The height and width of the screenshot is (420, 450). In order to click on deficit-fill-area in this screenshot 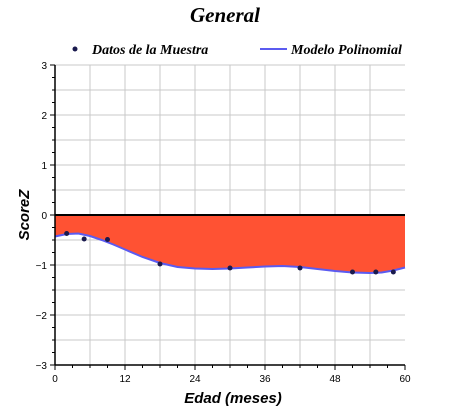, I will do `click(230, 244)`.